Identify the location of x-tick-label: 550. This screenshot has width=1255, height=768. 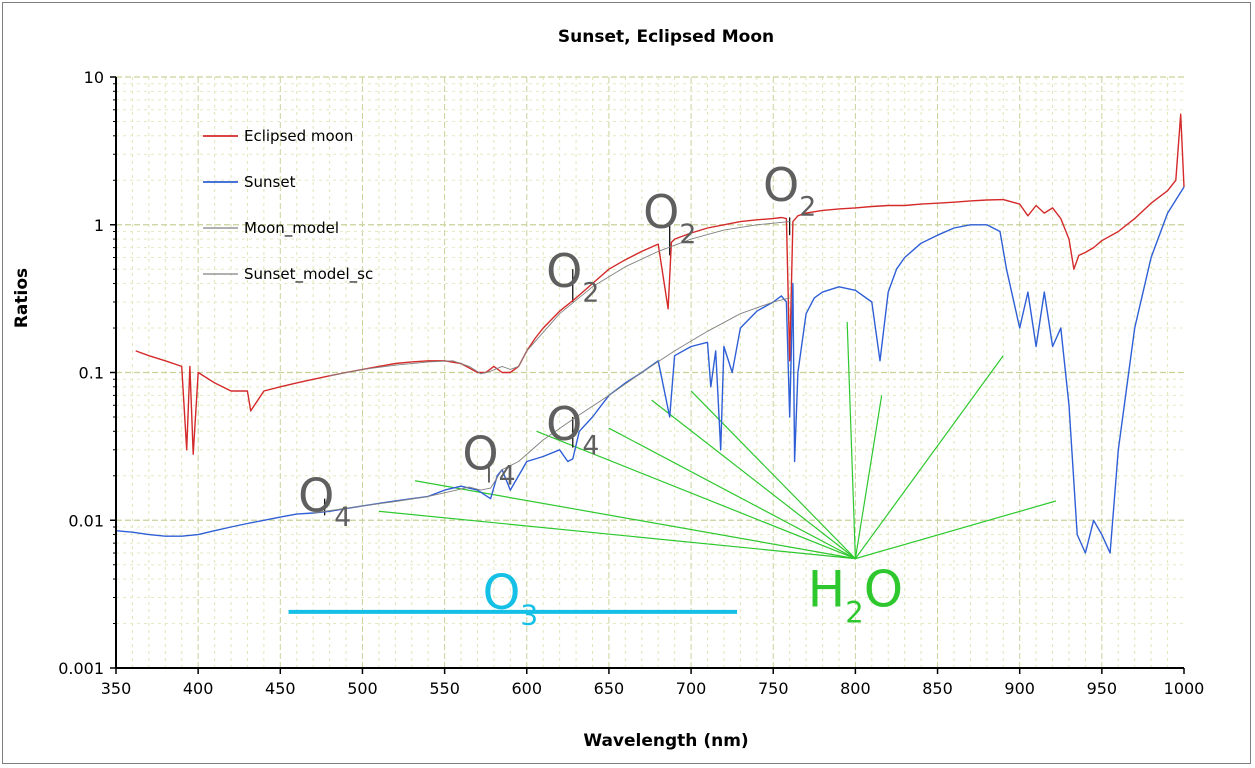
(444, 688).